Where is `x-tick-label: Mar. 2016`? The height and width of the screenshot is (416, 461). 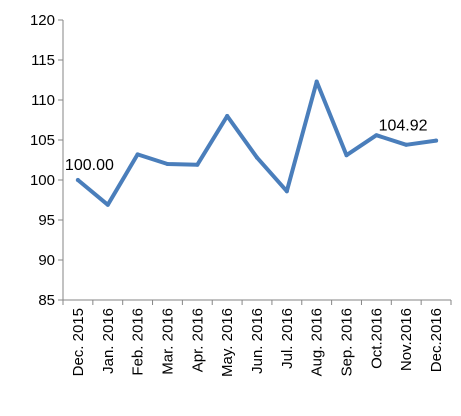 x-tick-label: Mar. 2016 is located at coordinates (167, 341).